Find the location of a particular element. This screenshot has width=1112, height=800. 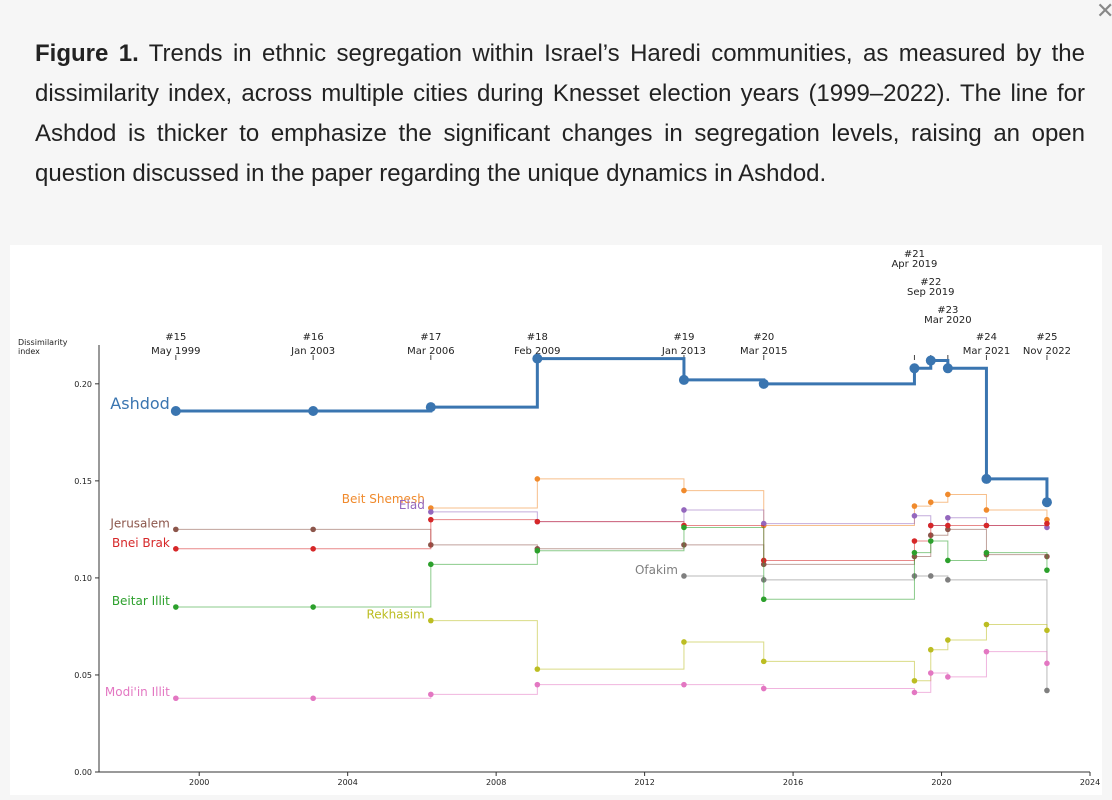

y-tick-label: 0.10 is located at coordinates (83, 578).